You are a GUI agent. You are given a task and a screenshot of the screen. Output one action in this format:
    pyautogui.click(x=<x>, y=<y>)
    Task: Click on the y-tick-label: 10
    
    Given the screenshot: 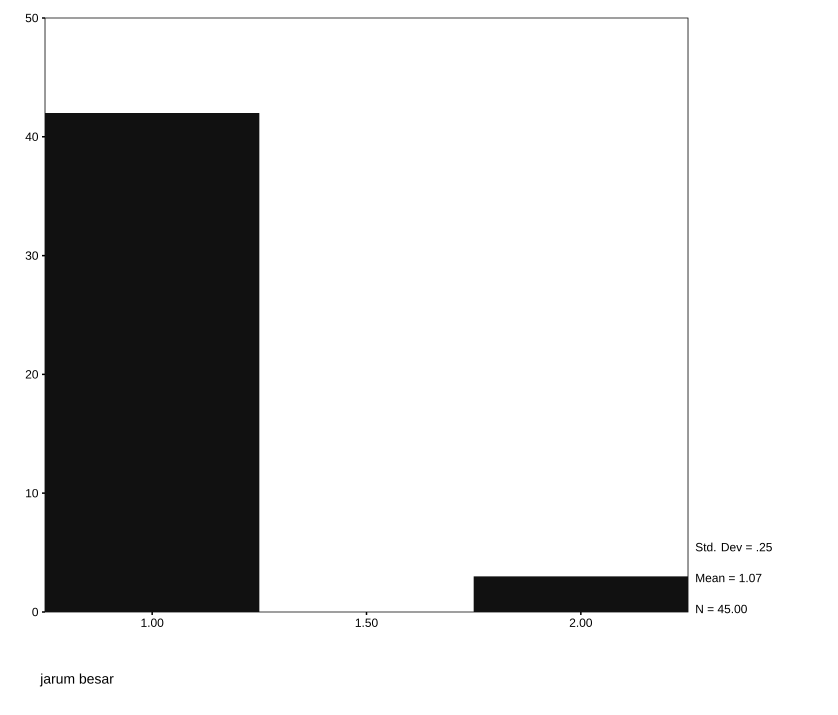 What is the action you would take?
    pyautogui.click(x=32, y=493)
    